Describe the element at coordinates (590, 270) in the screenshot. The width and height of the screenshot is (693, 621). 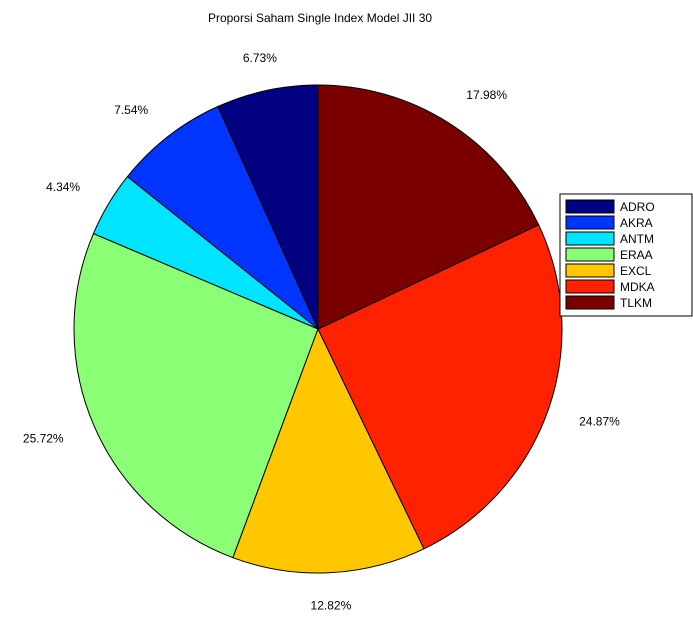
I see `legend-swatch-excl` at that location.